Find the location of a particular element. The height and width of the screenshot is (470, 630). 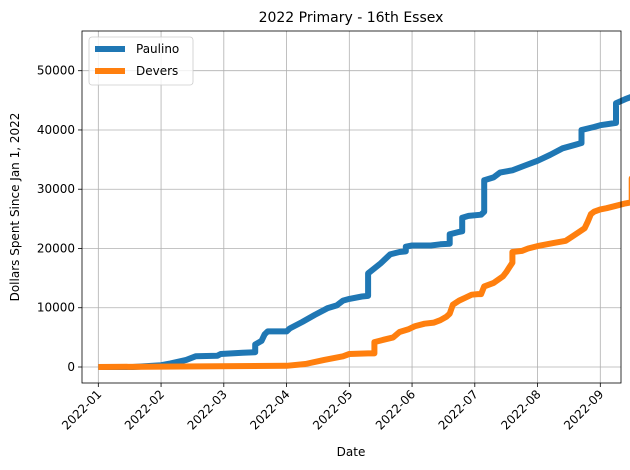

y-tick-label: 10000 is located at coordinates (56, 308).